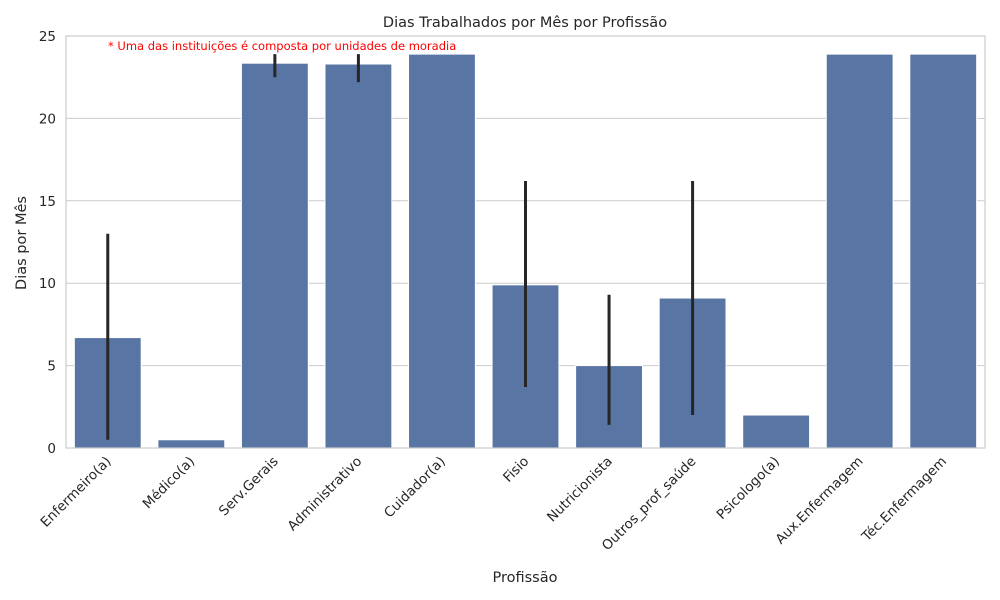 This screenshot has height=600, width=1000. Describe the element at coordinates (249, 487) in the screenshot. I see `x-tick-label: Serv.Gerais` at that location.